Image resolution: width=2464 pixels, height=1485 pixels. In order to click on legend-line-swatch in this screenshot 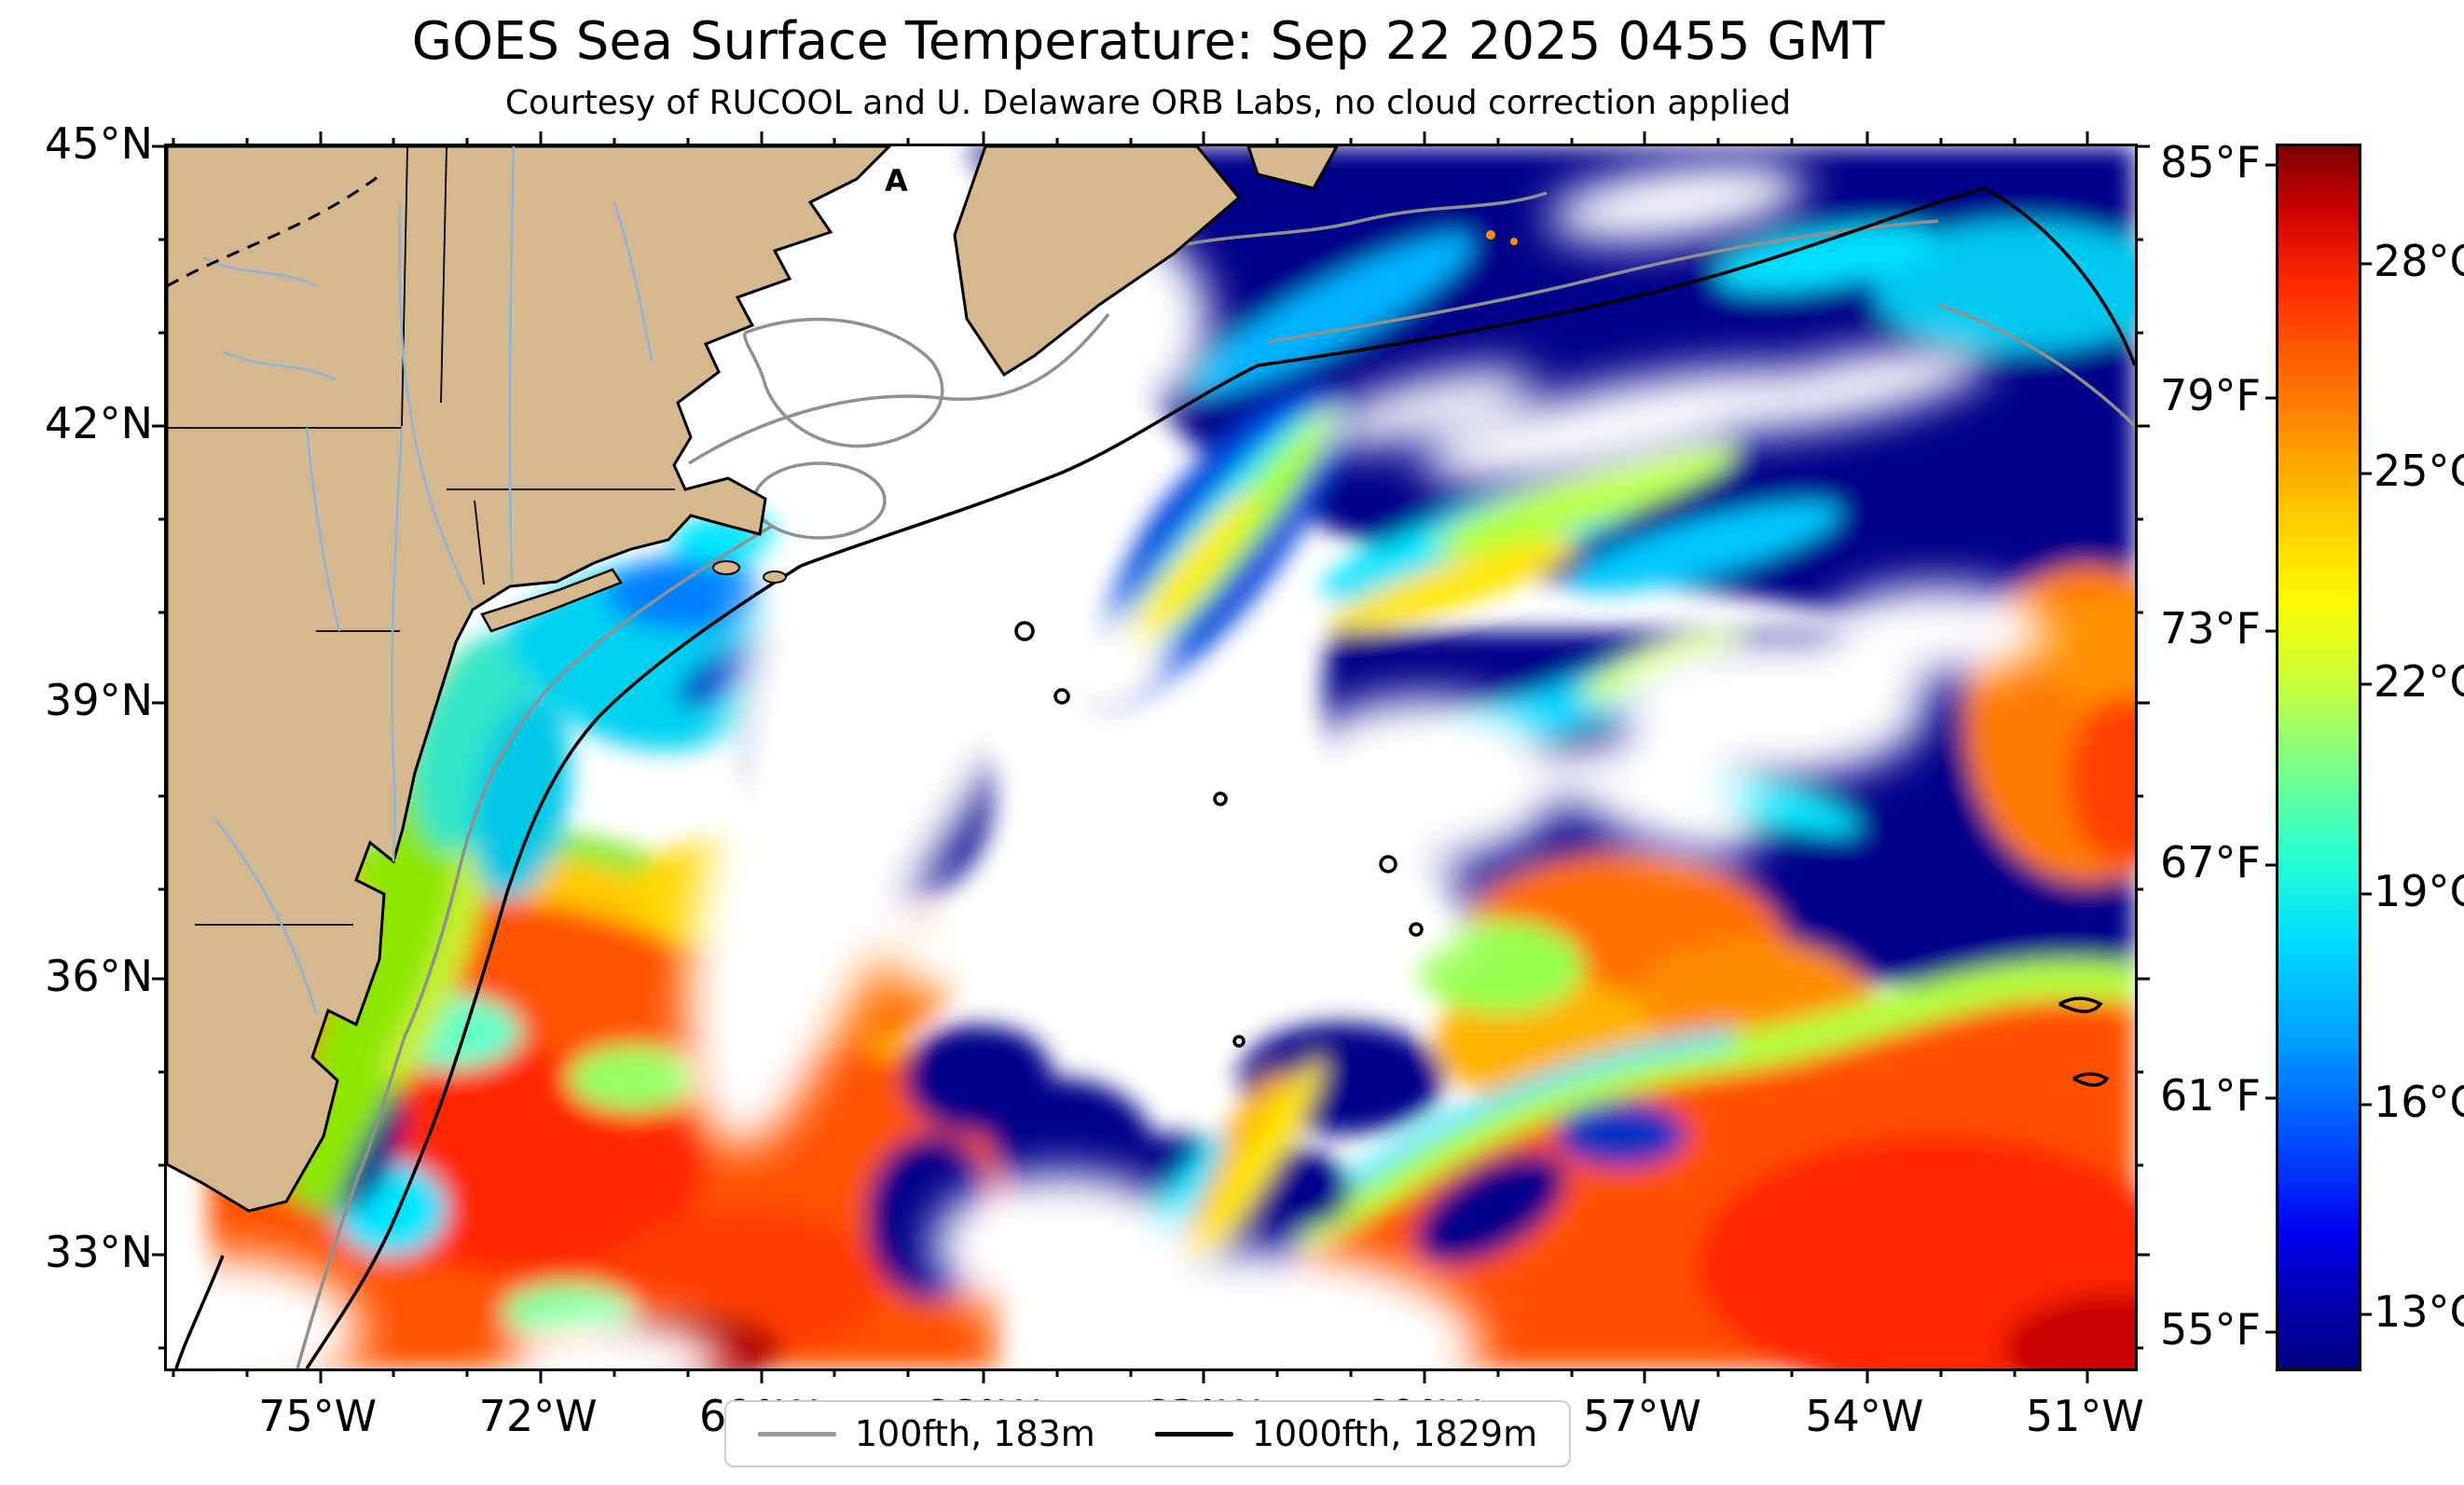, I will do `click(796, 1434)`.